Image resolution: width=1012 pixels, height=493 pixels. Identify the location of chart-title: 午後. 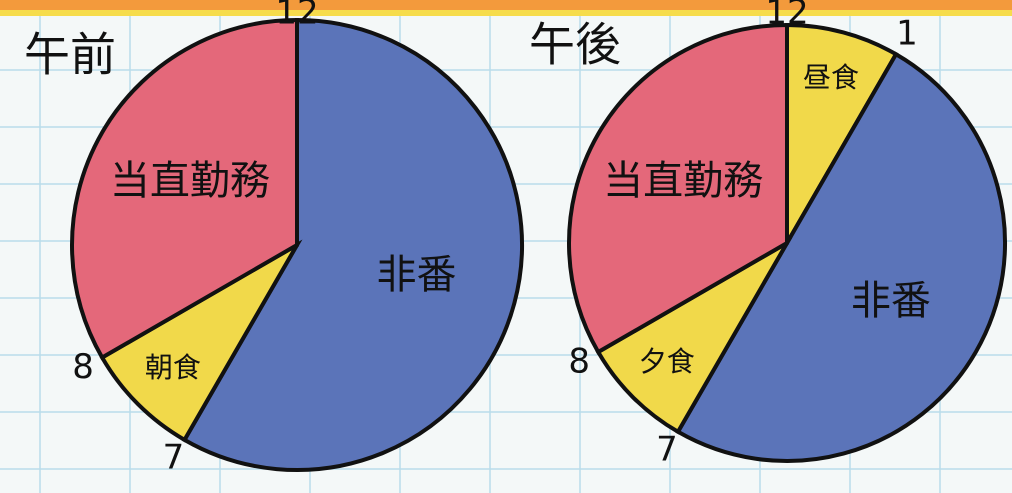
(575, 45).